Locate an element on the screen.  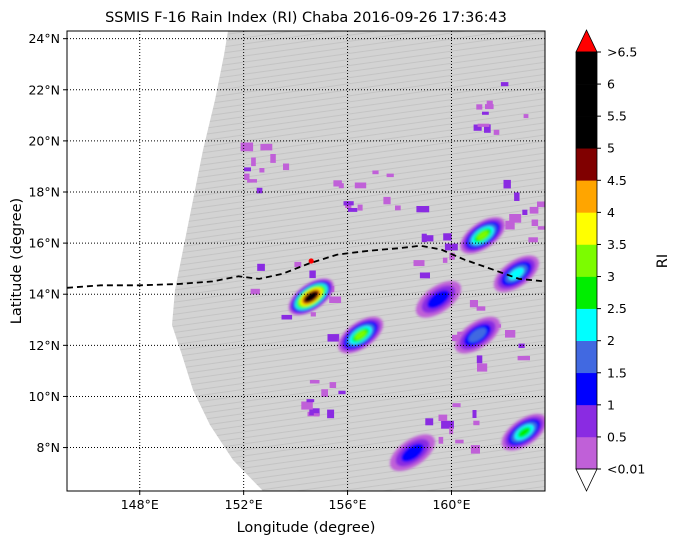
colorbar-tick-label: 1 is located at coordinates (611, 404).